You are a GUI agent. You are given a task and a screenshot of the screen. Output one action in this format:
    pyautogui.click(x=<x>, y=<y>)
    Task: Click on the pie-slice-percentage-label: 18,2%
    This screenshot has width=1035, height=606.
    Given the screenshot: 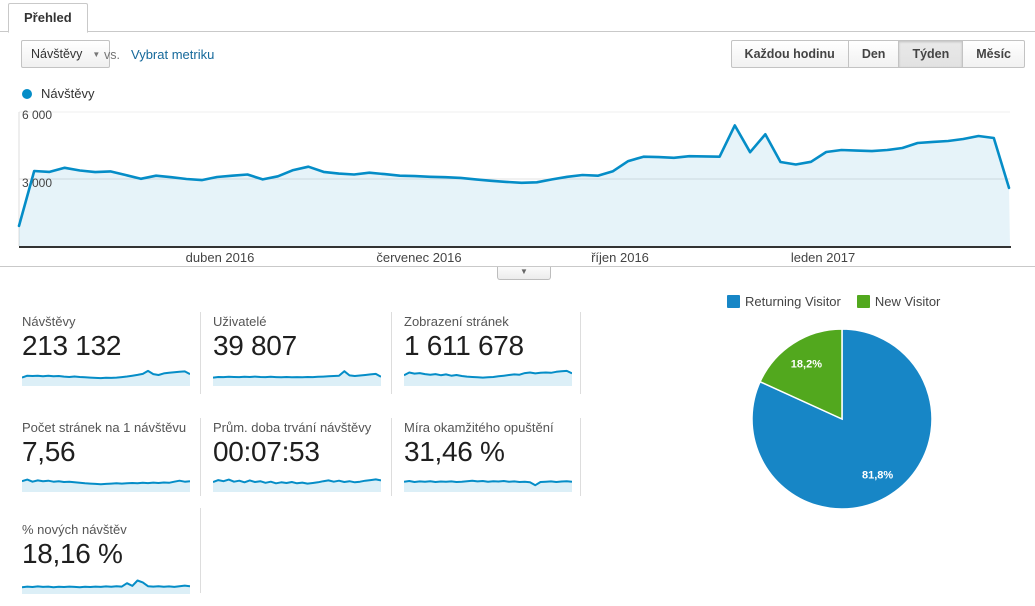 What is the action you would take?
    pyautogui.click(x=806, y=365)
    